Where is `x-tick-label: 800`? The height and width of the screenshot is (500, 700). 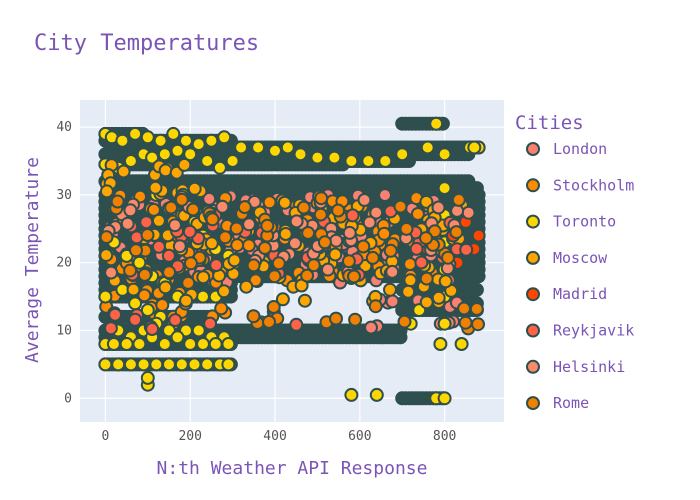
x-tick-label: 800 is located at coordinates (444, 436).